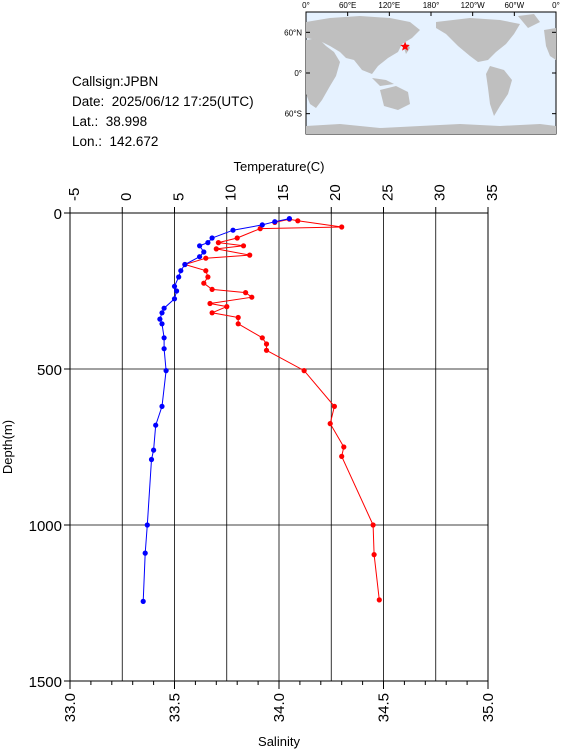  What do you see at coordinates (347, 5) in the screenshot?
I see `map-lon-label: 60°E` at bounding box center [347, 5].